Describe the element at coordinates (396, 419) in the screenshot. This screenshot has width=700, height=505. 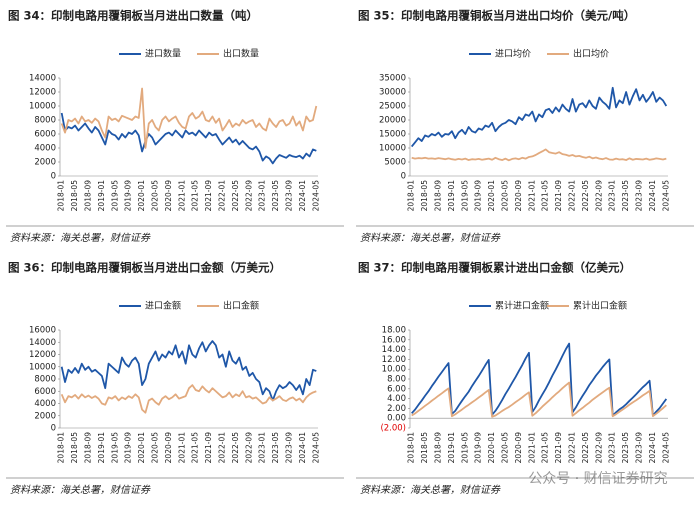
I see `y-tick-label: 0.00` at that location.